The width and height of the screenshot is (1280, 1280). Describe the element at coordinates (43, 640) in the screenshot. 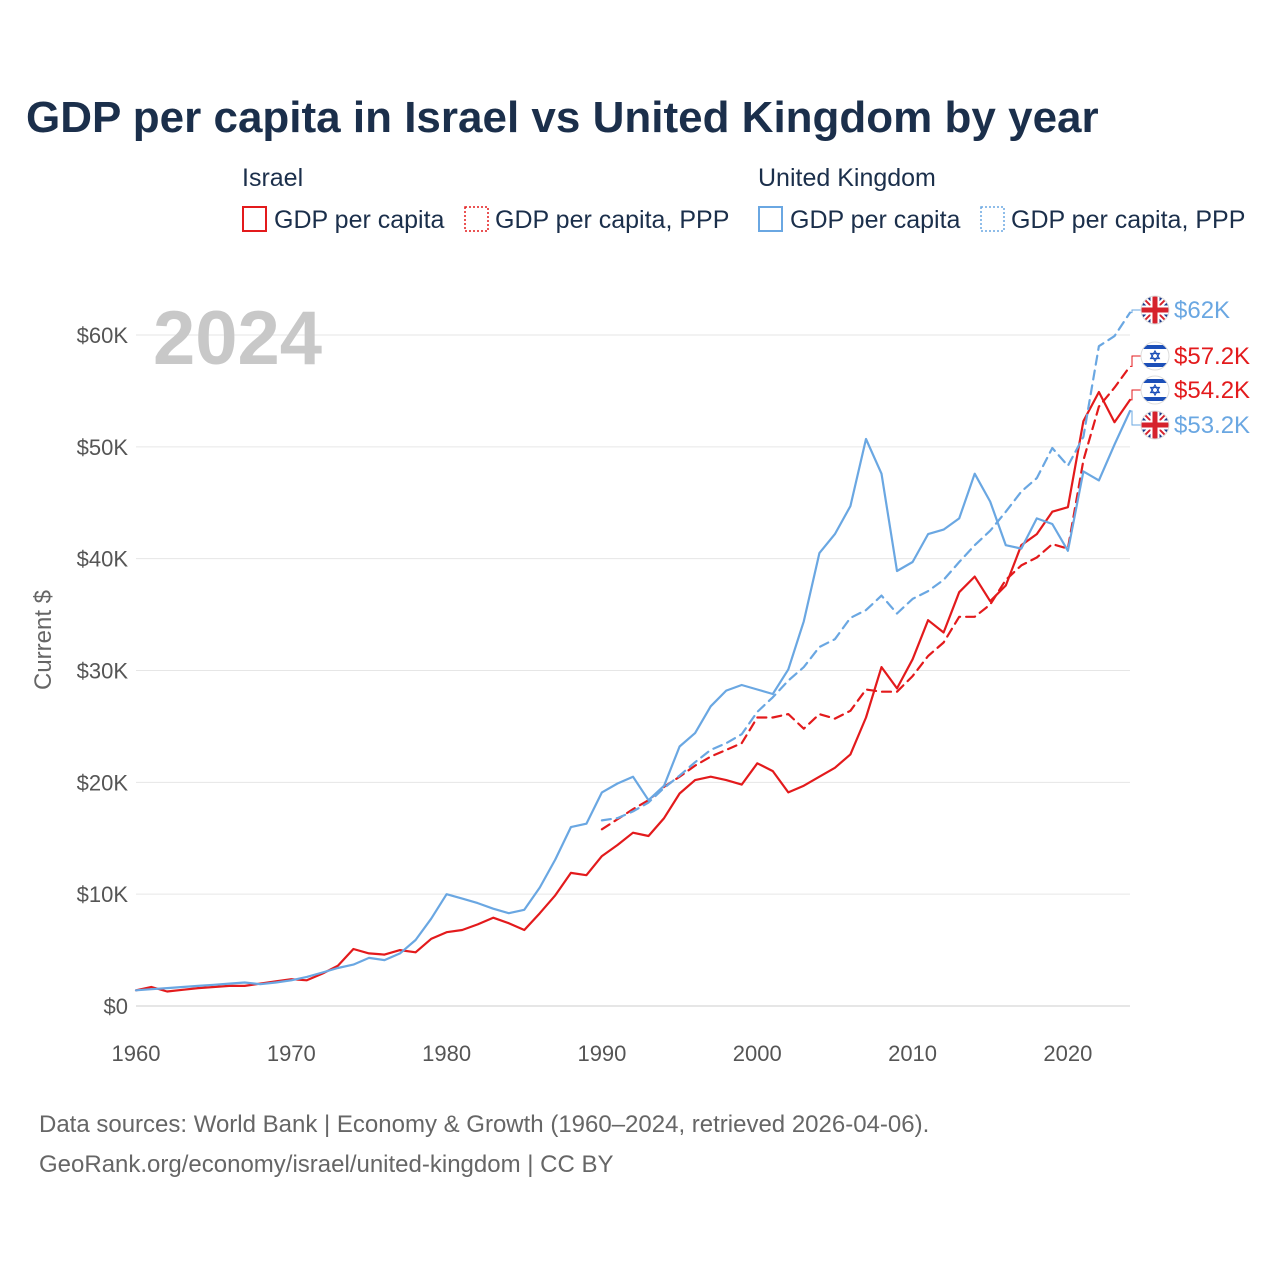

I see `y-axis-label: Current $` at that location.